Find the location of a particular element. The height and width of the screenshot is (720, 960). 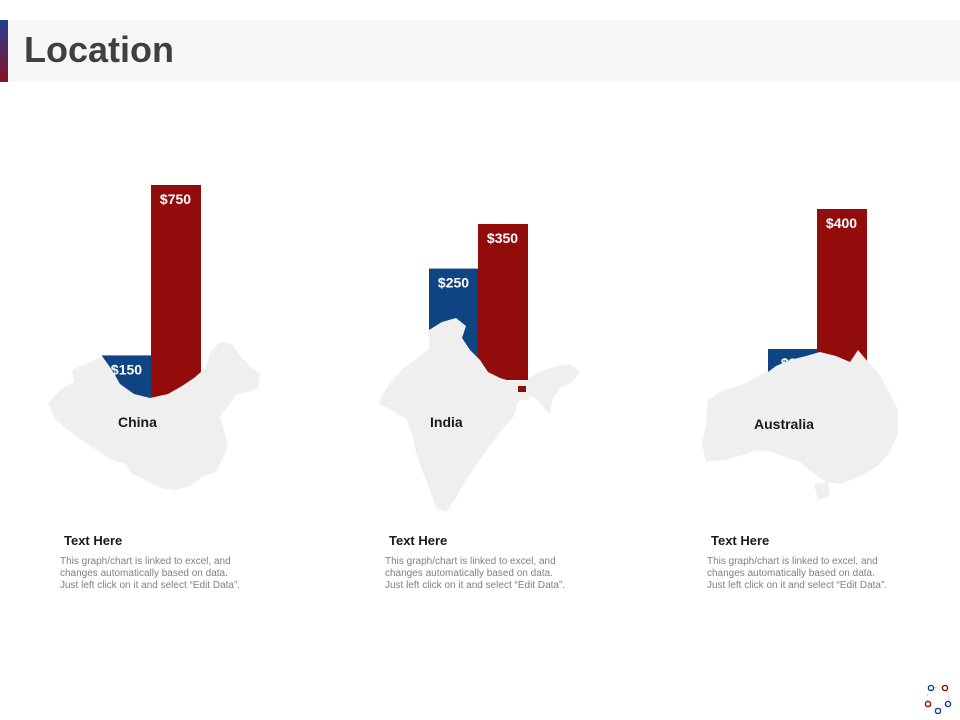

bar-data-label: $150 is located at coordinates (126, 369).